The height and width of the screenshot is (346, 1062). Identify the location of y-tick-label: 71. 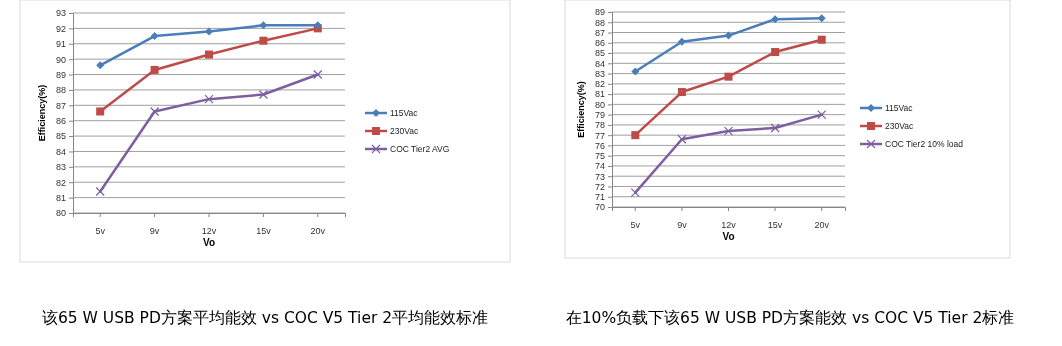
(599, 197).